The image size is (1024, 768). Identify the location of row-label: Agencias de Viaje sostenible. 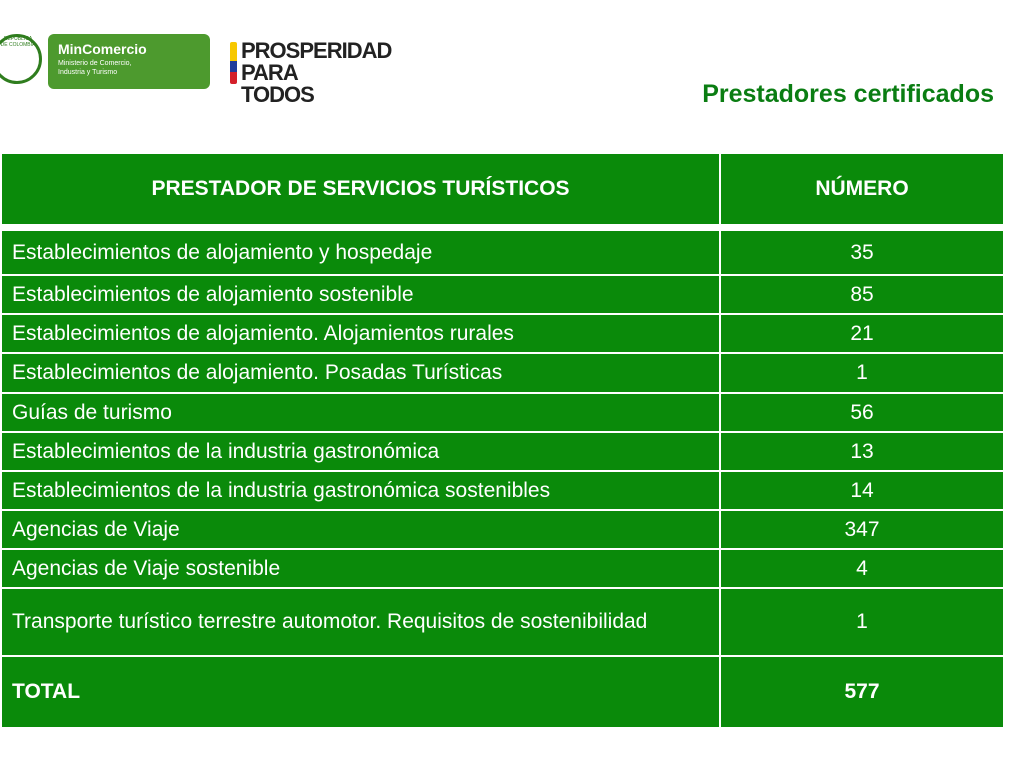
(360, 568).